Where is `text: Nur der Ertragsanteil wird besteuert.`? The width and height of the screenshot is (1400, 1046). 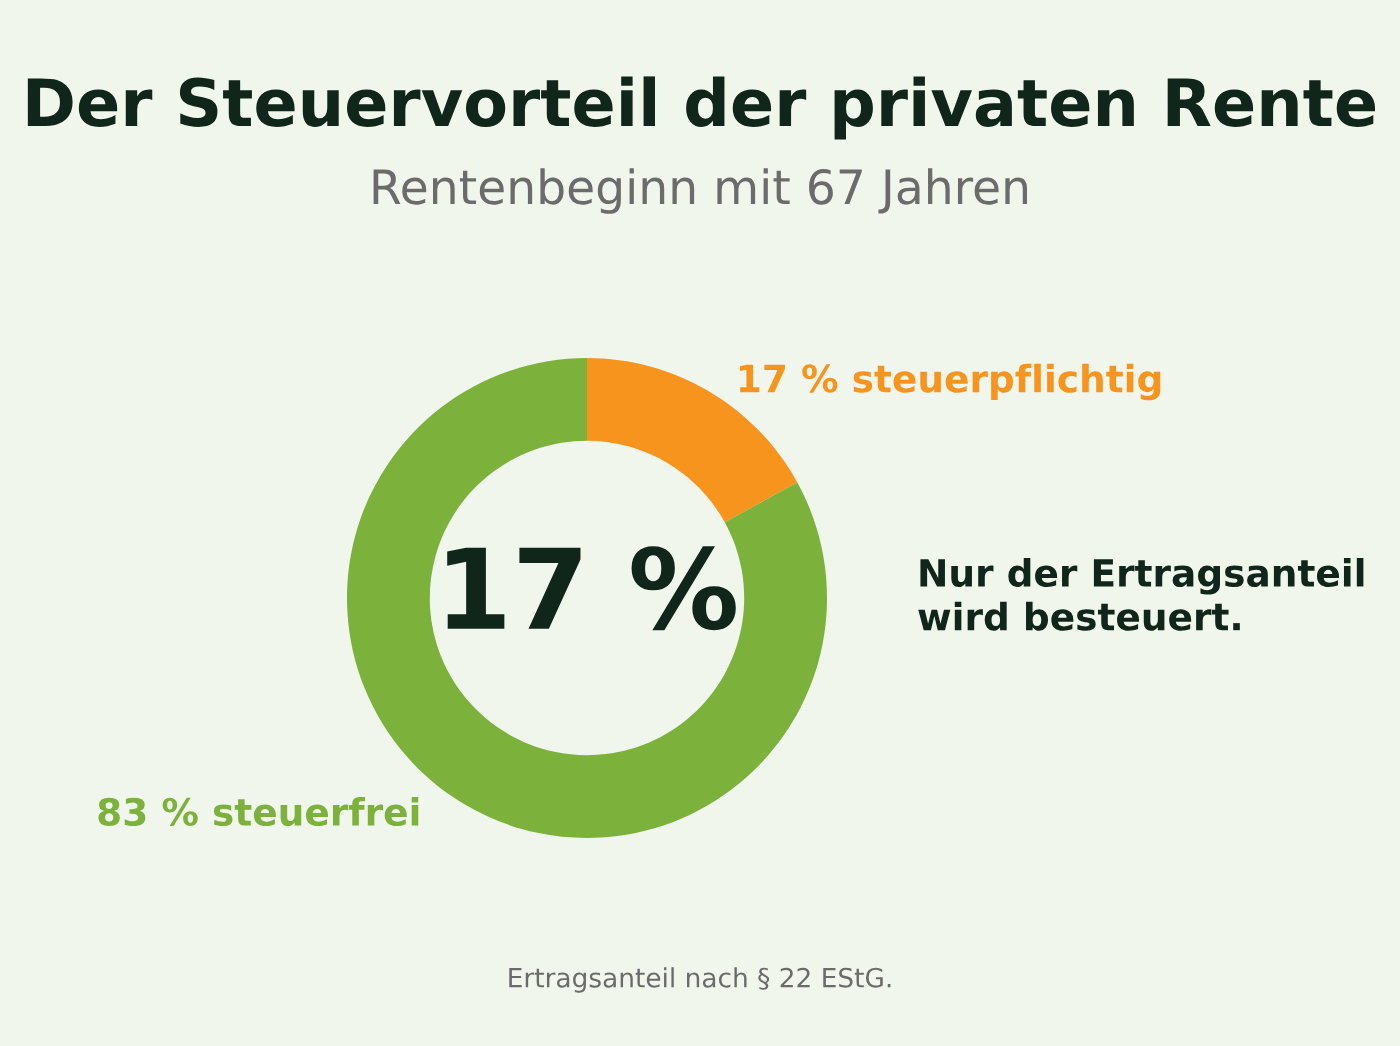 text: Nur der Ertragsanteil wird besteuert. is located at coordinates (1141, 594).